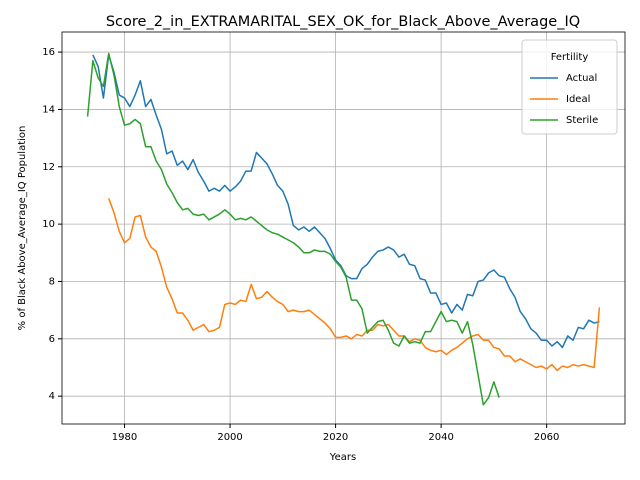 The height and width of the screenshot is (480, 640). What do you see at coordinates (52, 396) in the screenshot?
I see `y-tick-label: 4` at bounding box center [52, 396].